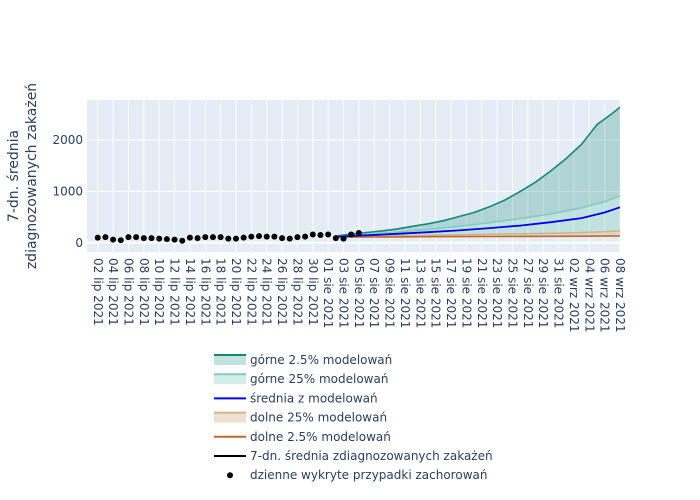 The width and height of the screenshot is (700, 500). I want to click on x-tick-label: 03 sie 2021, so click(344, 293).